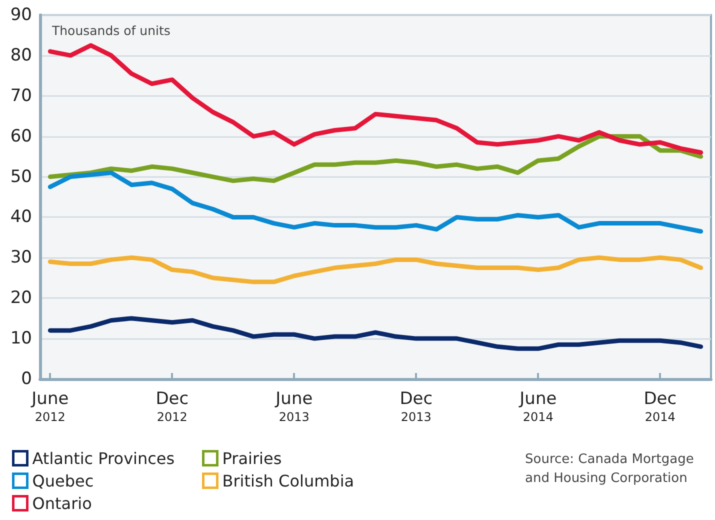  What do you see at coordinates (110, 30) in the screenshot?
I see `y-axis-title: Thousands of units` at bounding box center [110, 30].